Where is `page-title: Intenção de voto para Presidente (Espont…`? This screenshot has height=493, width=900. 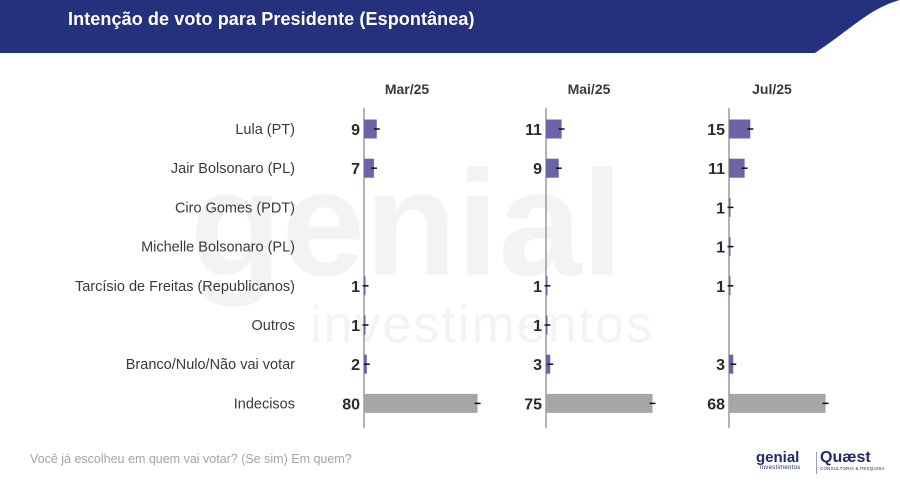 page-title: Intenção de voto para Presidente (Espont… is located at coordinates (271, 19).